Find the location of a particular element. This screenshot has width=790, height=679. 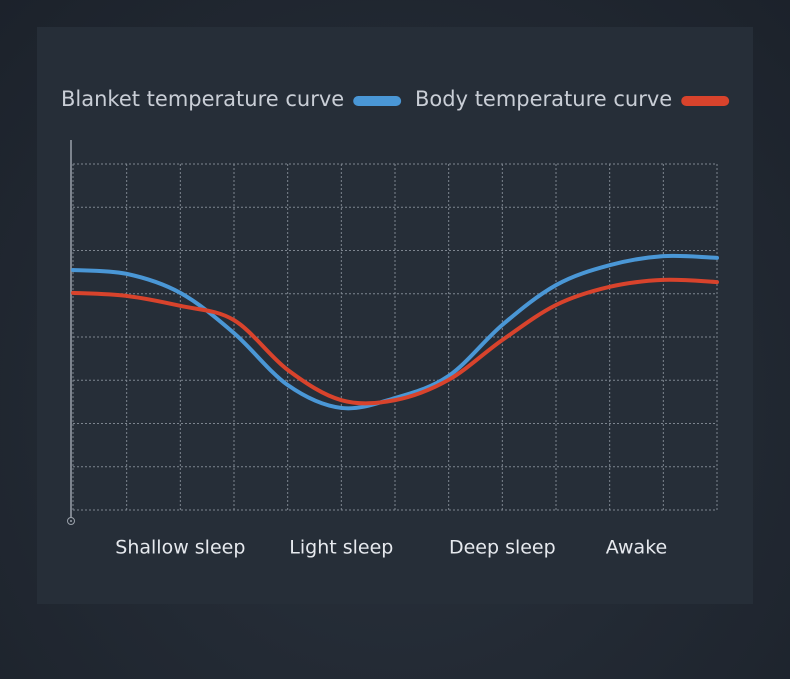

axis-origin is located at coordinates (71, 521).